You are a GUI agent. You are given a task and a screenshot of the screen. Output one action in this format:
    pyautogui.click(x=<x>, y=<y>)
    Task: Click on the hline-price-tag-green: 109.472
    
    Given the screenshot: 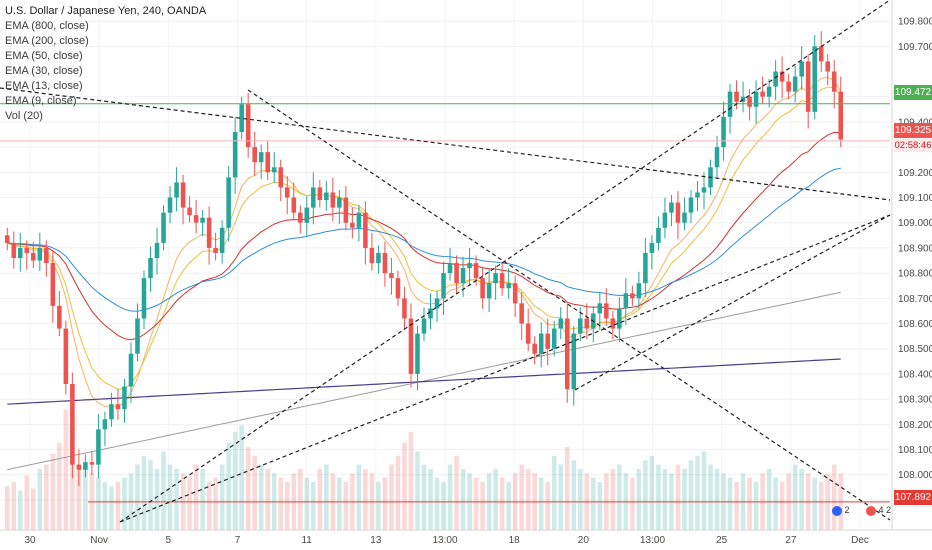 What is the action you would take?
    pyautogui.click(x=913, y=92)
    